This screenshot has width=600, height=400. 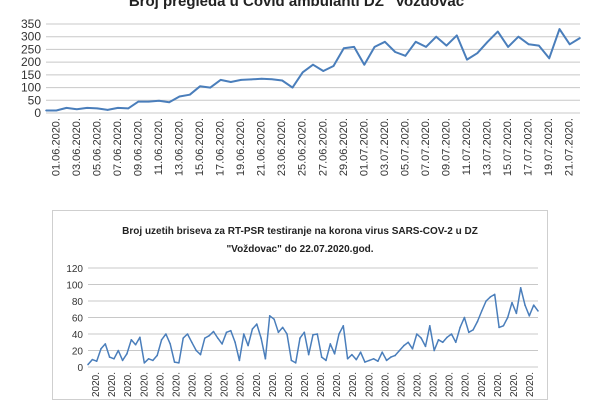 What do you see at coordinates (138, 147) in the screenshot?
I see `c1-x-tick-label: 09.06.2020.` at bounding box center [138, 147].